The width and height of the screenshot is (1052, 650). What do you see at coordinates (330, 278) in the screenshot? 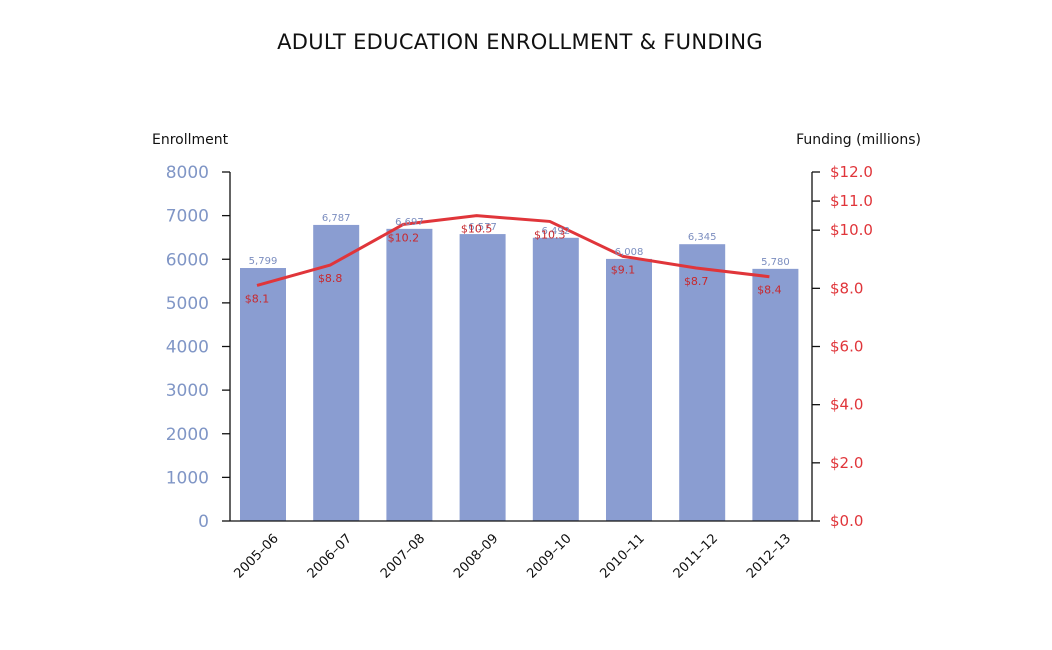
I see `line-value-label: $8.8` at bounding box center [330, 278].